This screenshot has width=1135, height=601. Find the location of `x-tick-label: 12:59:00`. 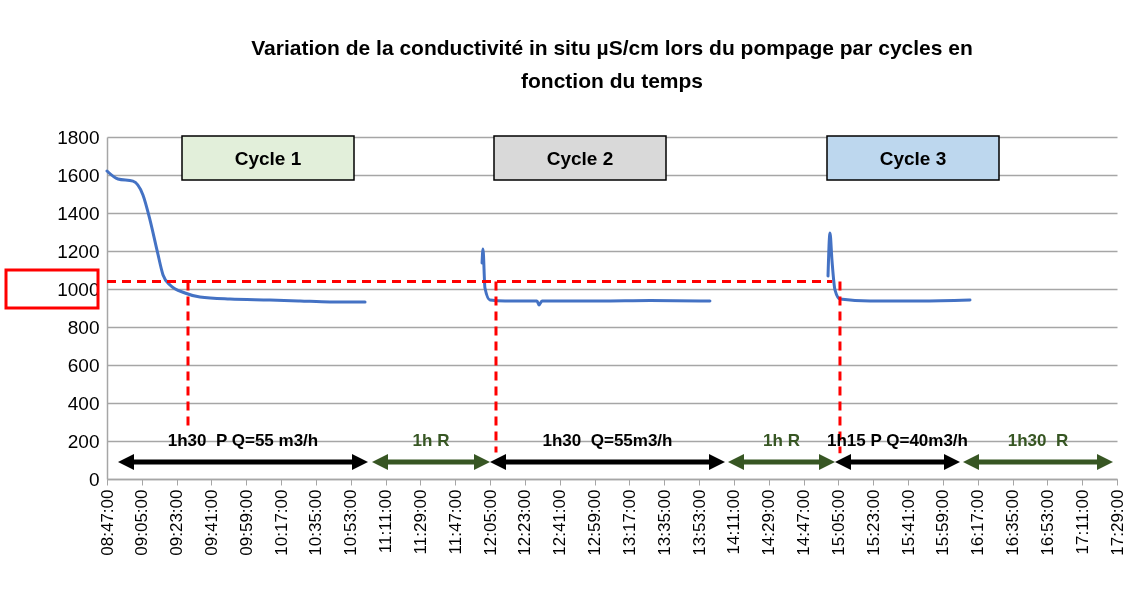

x-tick-label: 12:59:00 is located at coordinates (595, 522).